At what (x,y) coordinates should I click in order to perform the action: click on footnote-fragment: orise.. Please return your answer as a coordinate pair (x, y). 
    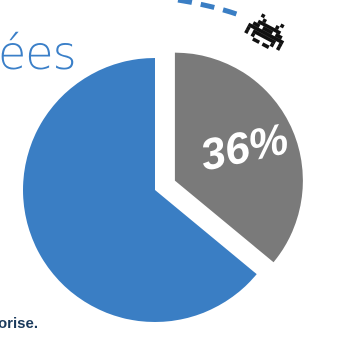
    Looking at the image, I should click on (19, 323).